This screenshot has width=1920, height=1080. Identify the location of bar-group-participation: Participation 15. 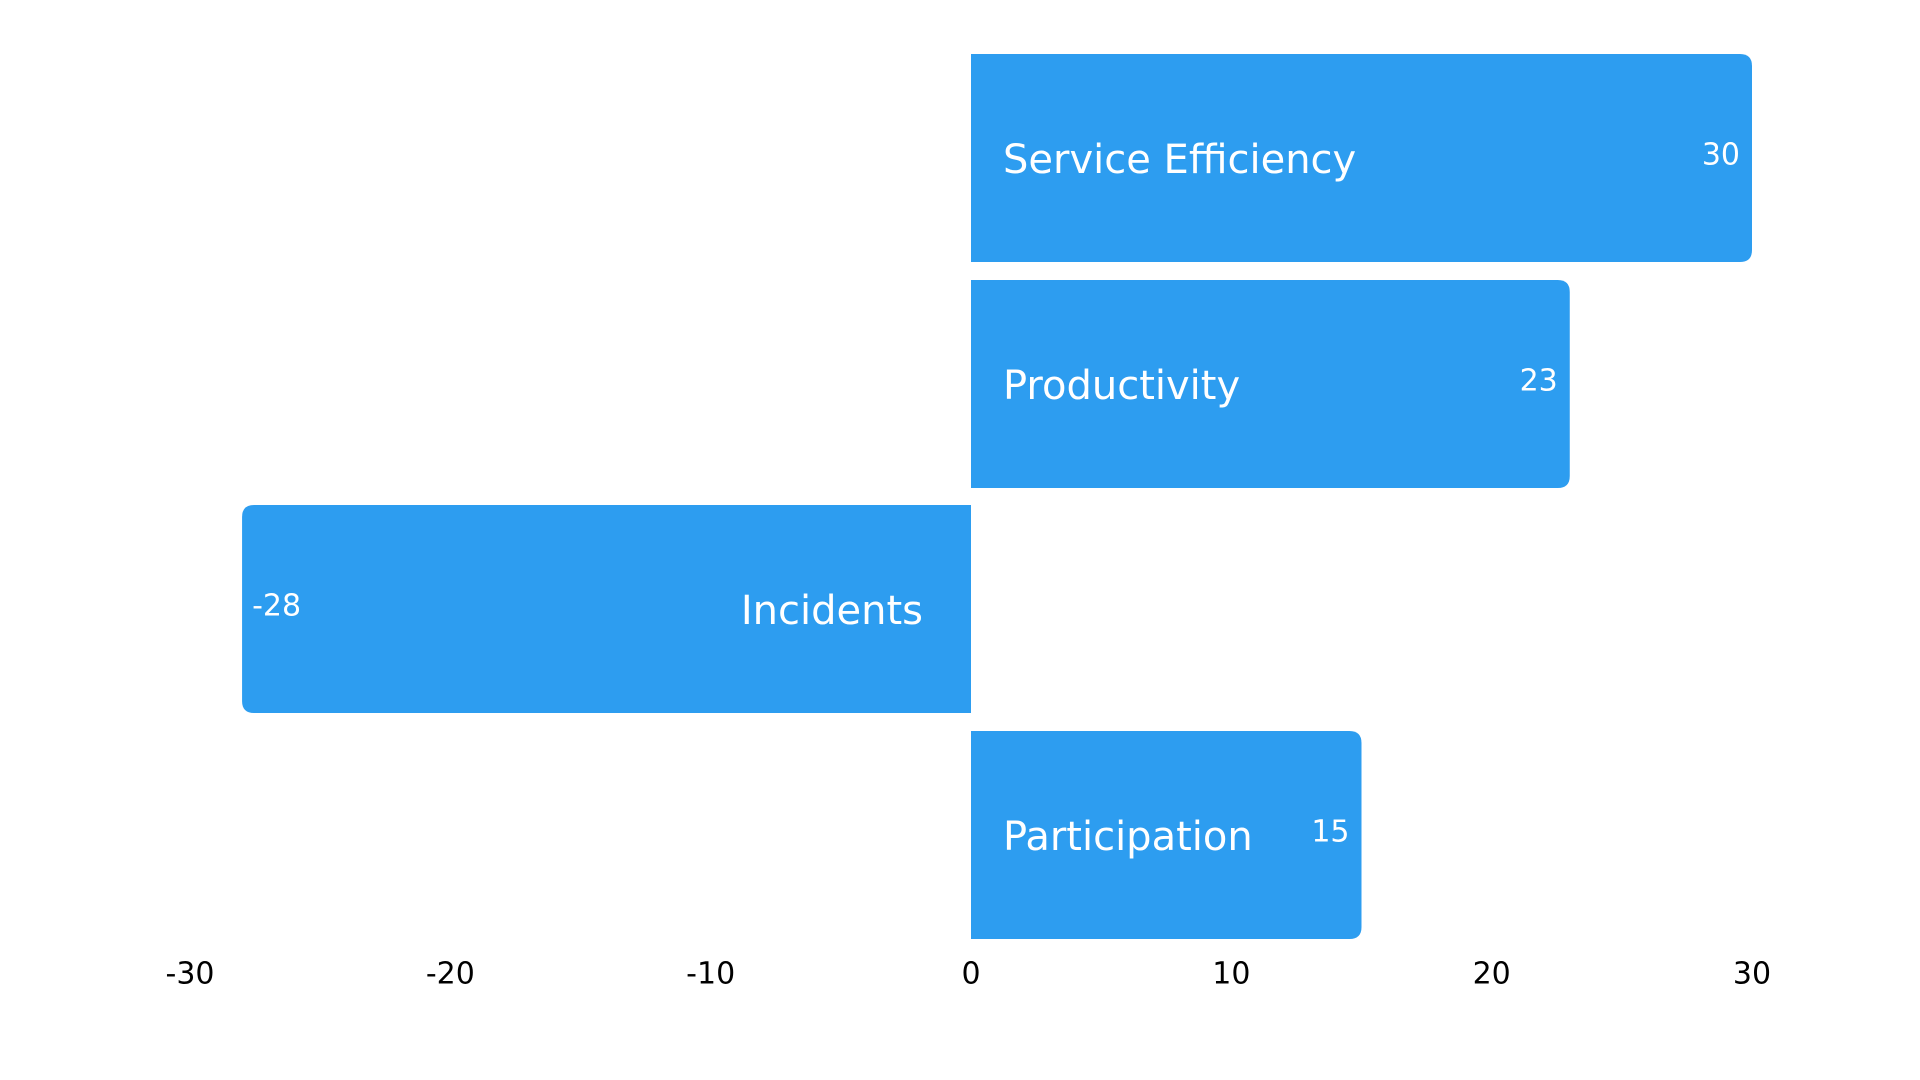
(1166, 835).